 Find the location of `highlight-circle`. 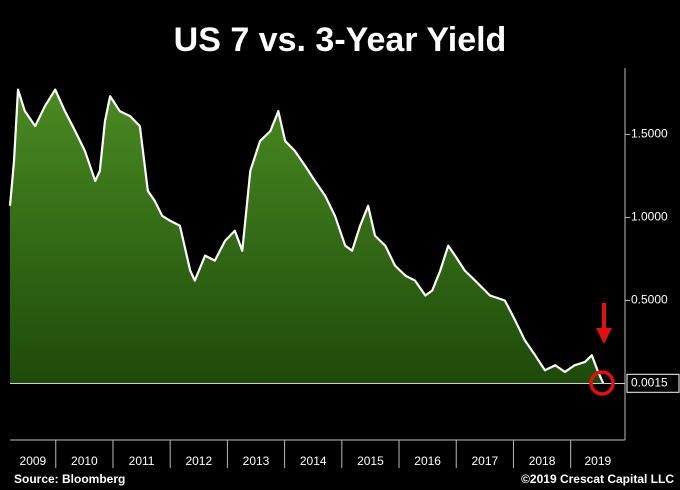

highlight-circle is located at coordinates (602, 383).